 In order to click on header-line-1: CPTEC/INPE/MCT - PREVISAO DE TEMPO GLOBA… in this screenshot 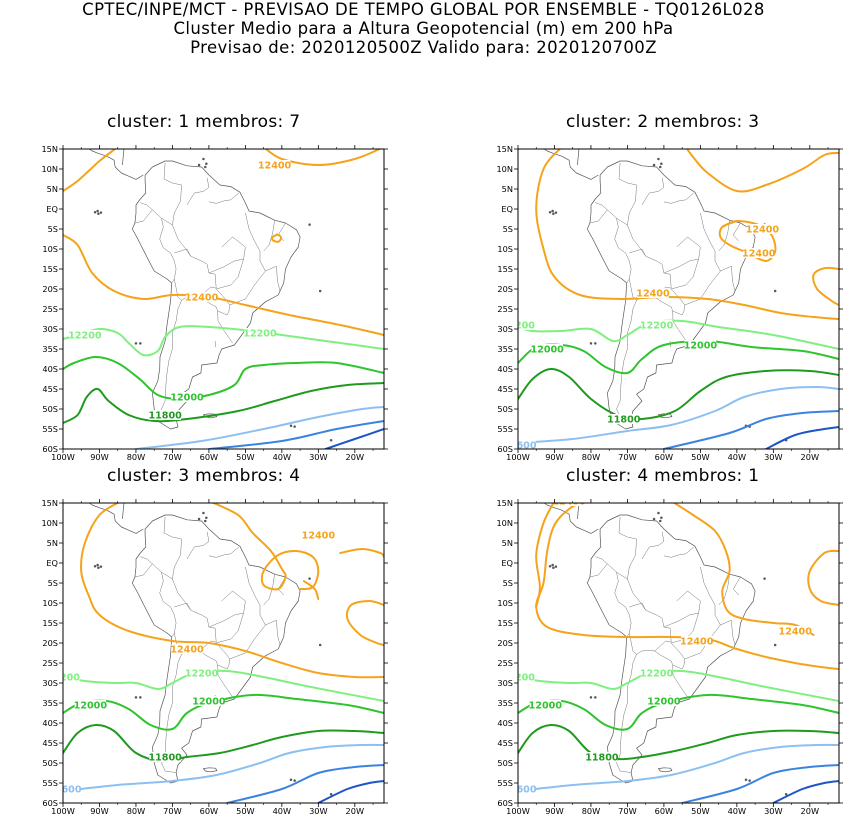, I will do `click(423, 9)`.